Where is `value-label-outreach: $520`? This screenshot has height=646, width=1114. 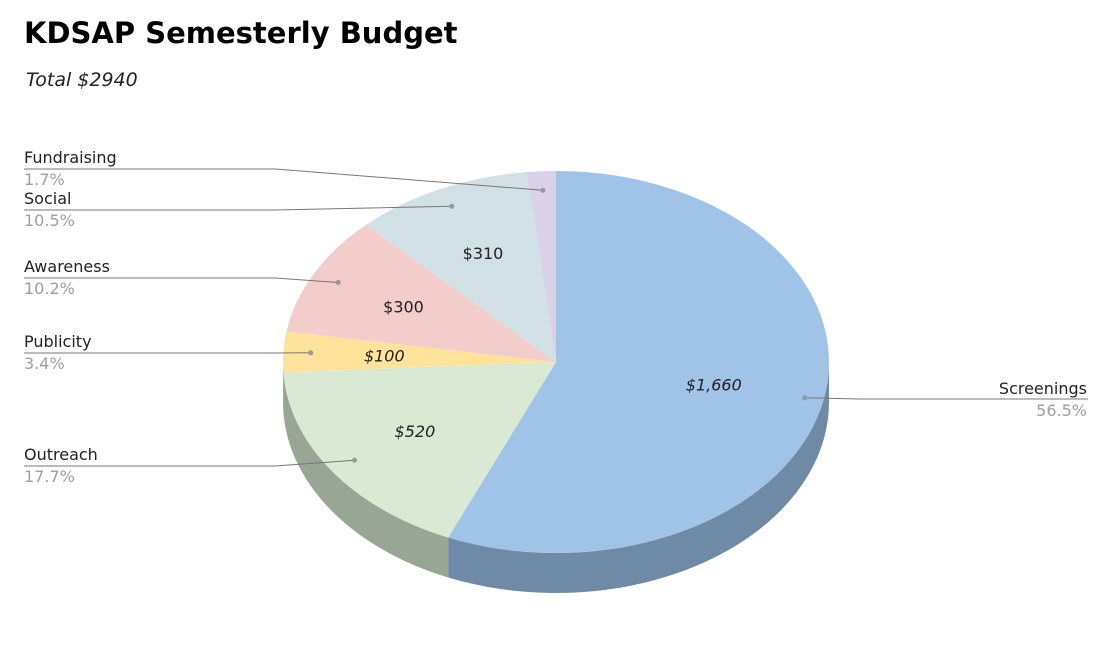
value-label-outreach: $520 is located at coordinates (415, 431).